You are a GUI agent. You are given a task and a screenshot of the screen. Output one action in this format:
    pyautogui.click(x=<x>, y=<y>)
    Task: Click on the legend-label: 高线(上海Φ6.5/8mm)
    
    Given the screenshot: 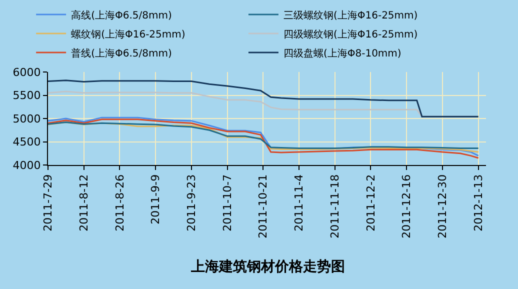 What is the action you would take?
    pyautogui.click(x=121, y=15)
    